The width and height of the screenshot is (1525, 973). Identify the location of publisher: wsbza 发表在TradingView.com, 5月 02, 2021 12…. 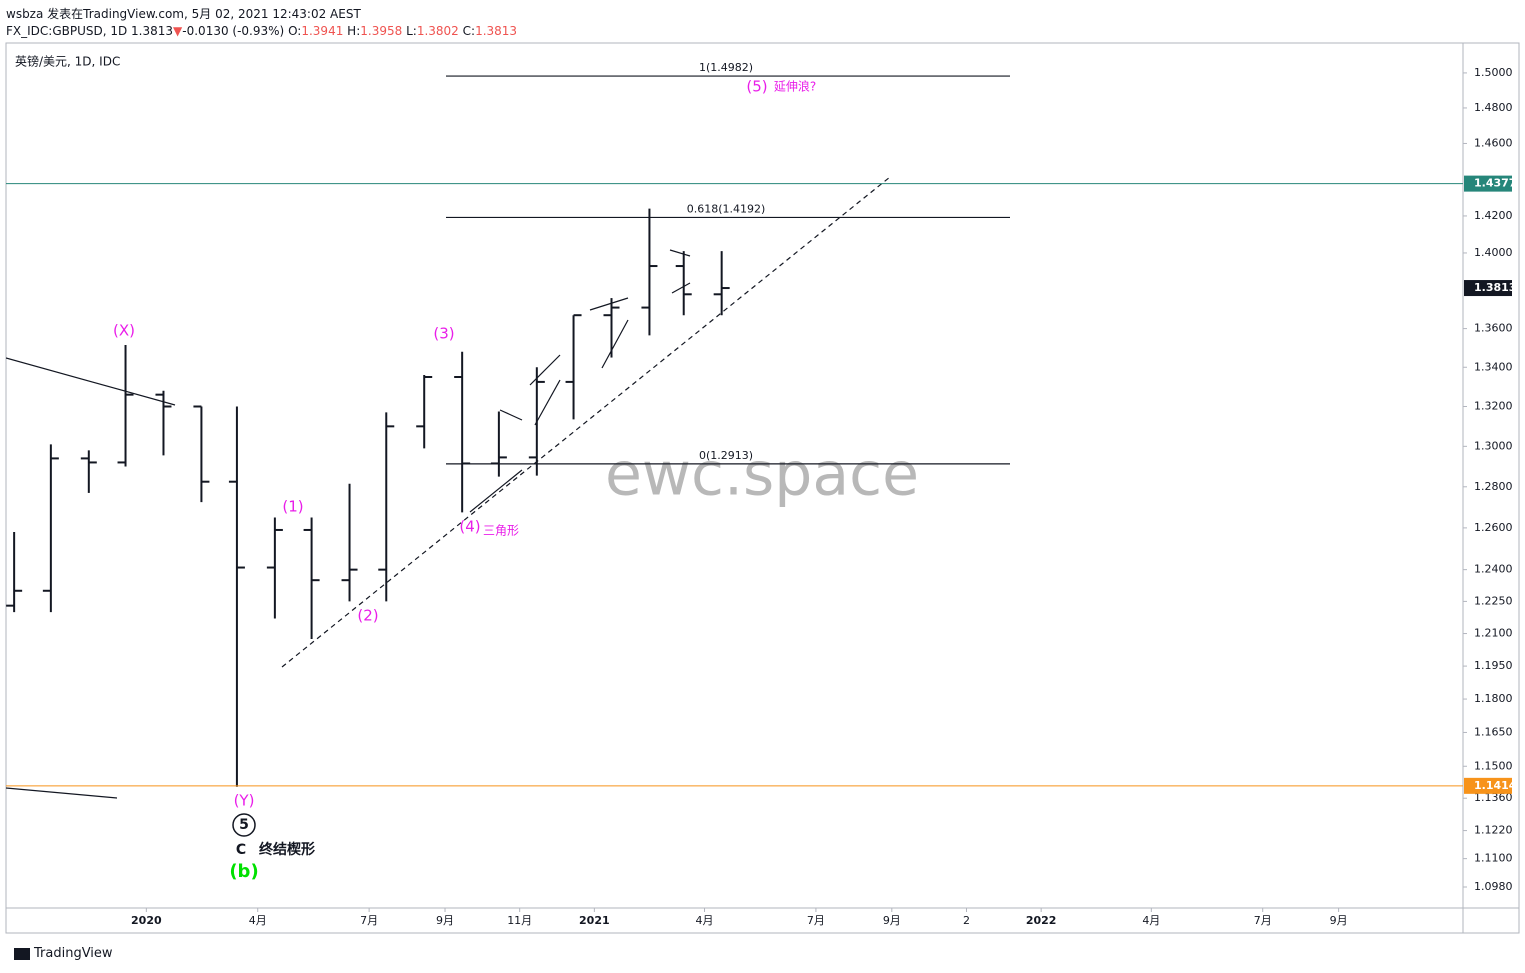
(183, 14).